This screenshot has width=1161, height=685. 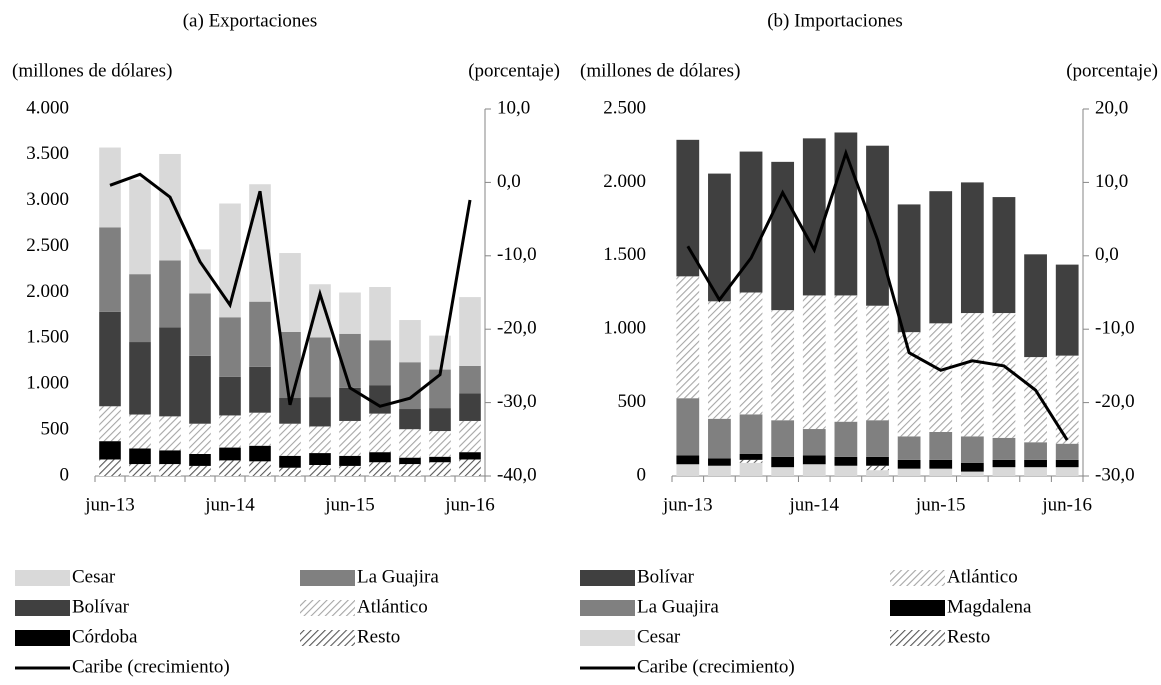 What do you see at coordinates (1066, 504) in the screenshot?
I see `x-tick-label: jun-16` at bounding box center [1066, 504].